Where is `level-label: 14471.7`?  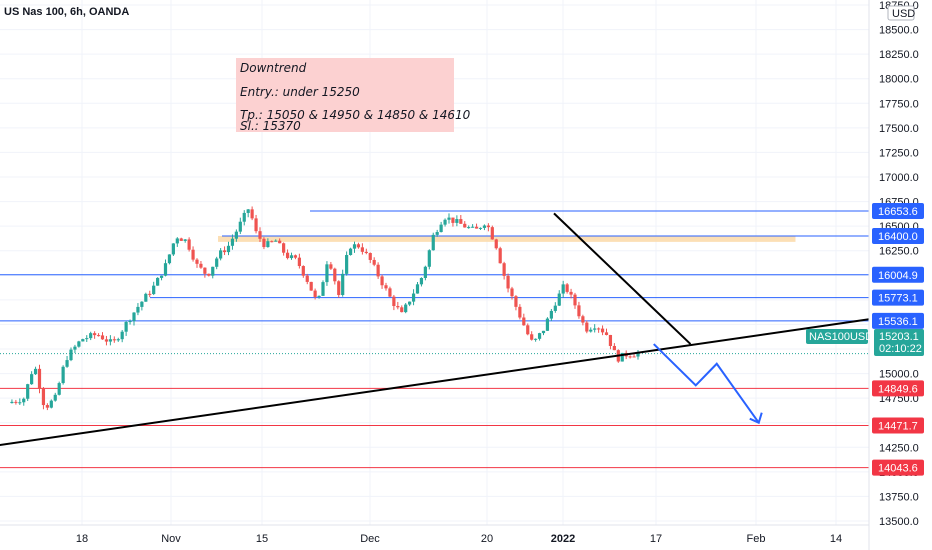 level-label: 14471.7 is located at coordinates (898, 426).